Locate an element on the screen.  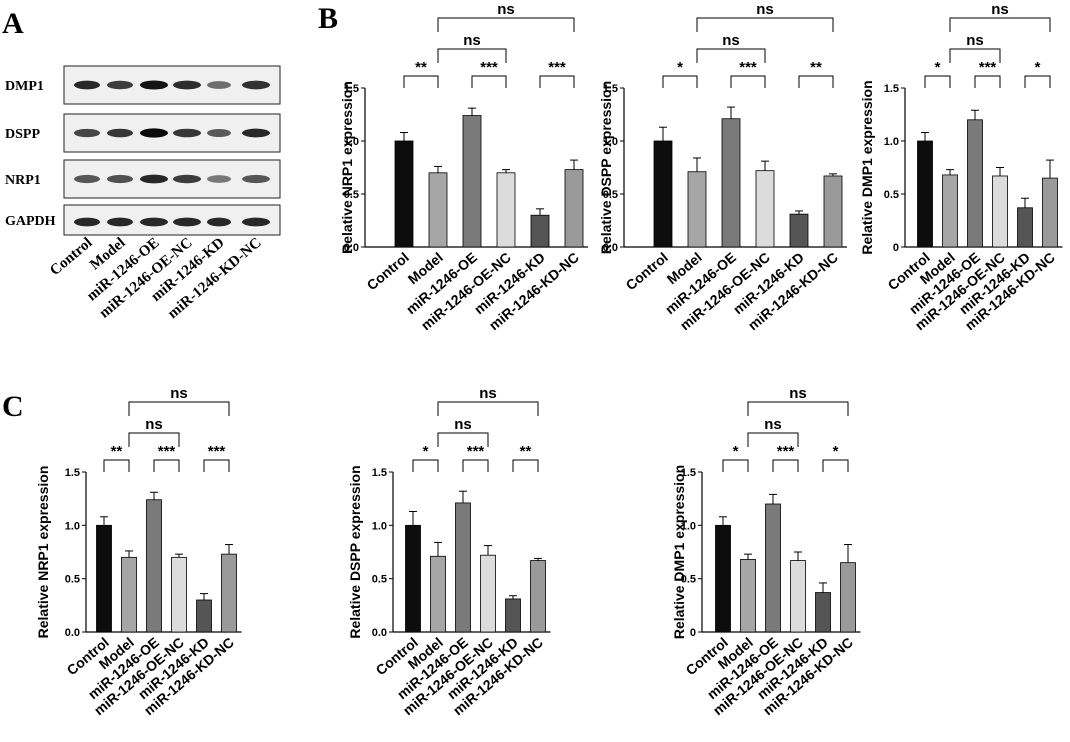
y-tick-label: 0 is located at coordinates (693, 633).